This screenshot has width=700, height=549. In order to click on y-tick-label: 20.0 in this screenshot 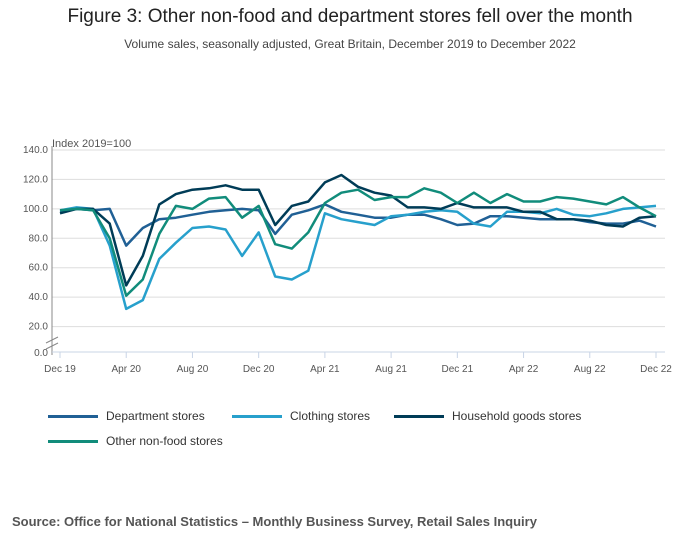, I will do `click(39, 327)`.